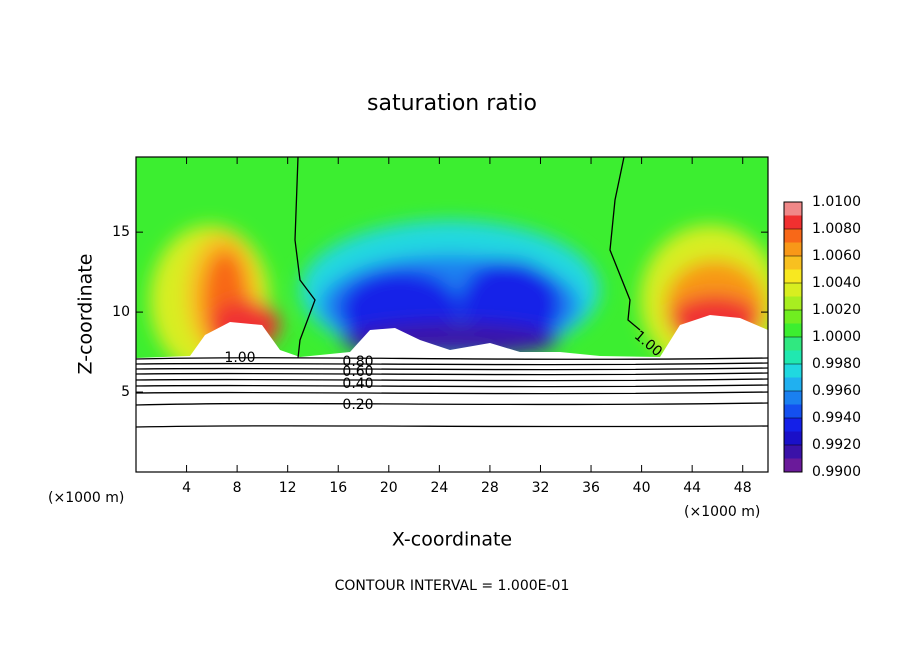 Image resolution: width=904 pixels, height=658 pixels. What do you see at coordinates (452, 103) in the screenshot?
I see `chart-title: saturation ratio` at bounding box center [452, 103].